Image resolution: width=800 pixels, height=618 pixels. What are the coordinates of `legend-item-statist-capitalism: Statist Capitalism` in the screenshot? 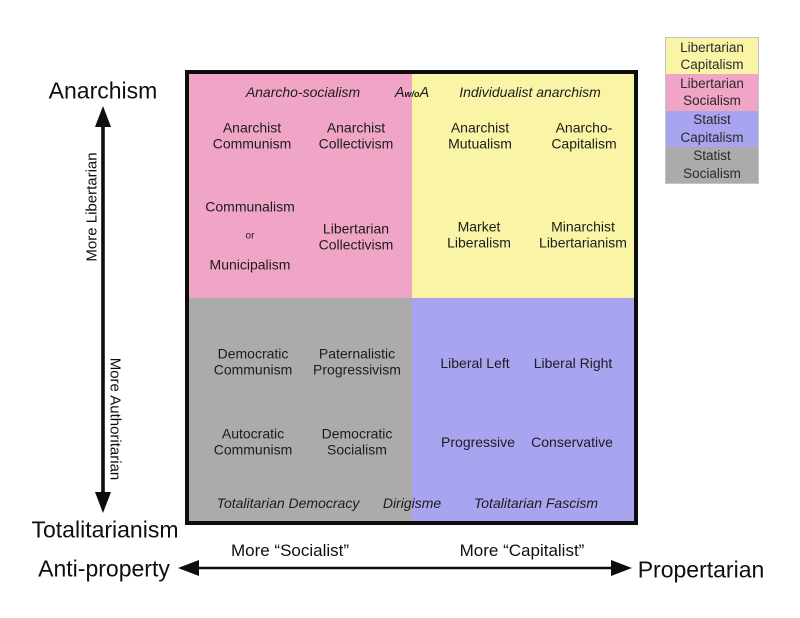 It's located at (712, 128).